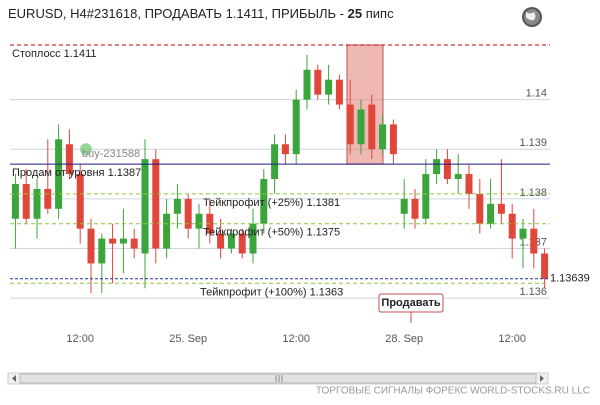 This screenshot has width=600, height=405. Describe the element at coordinates (111, 154) in the screenshot. I see `order-label: buy-231588` at that location.